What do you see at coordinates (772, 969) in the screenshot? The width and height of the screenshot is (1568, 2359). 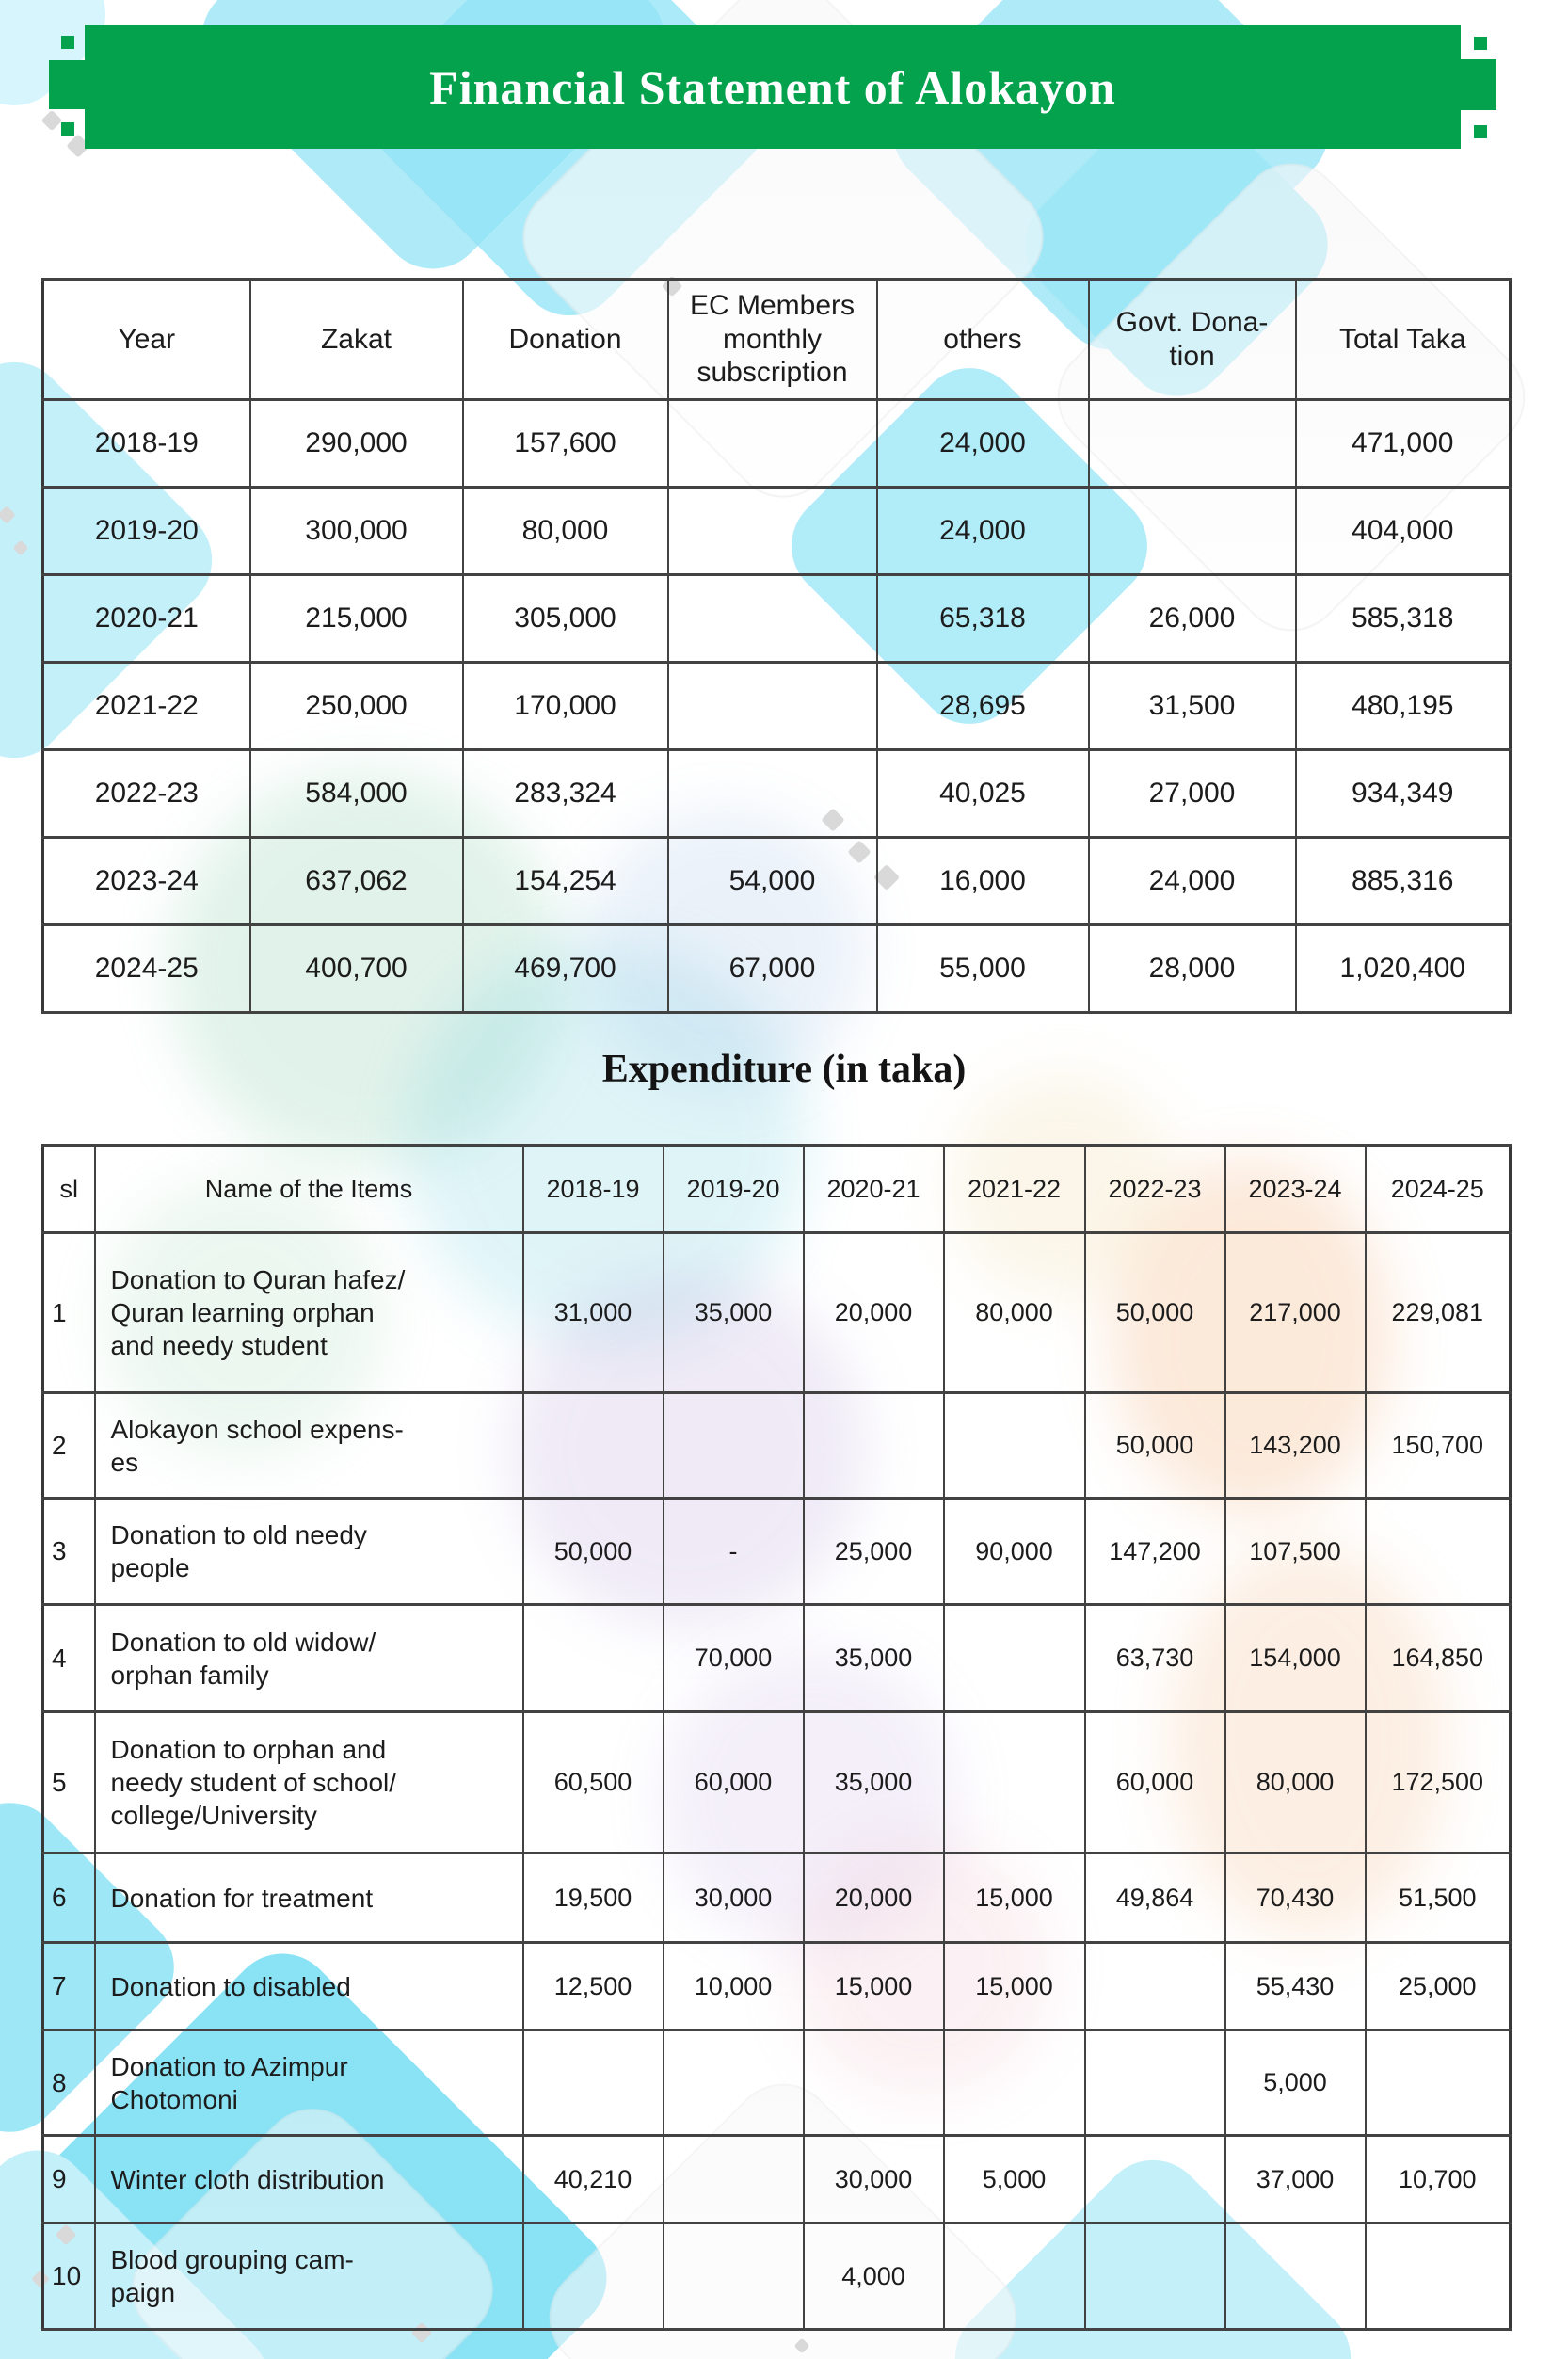 I see `income-cell: 67,000` at bounding box center [772, 969].